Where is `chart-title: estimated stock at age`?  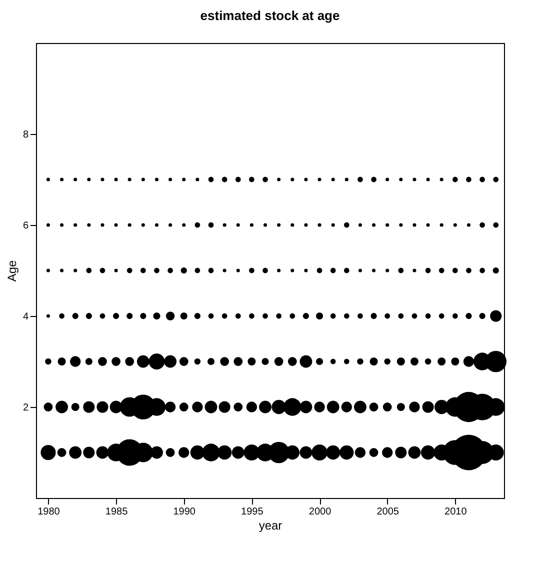 chart-title: estimated stock at age is located at coordinates (270, 15).